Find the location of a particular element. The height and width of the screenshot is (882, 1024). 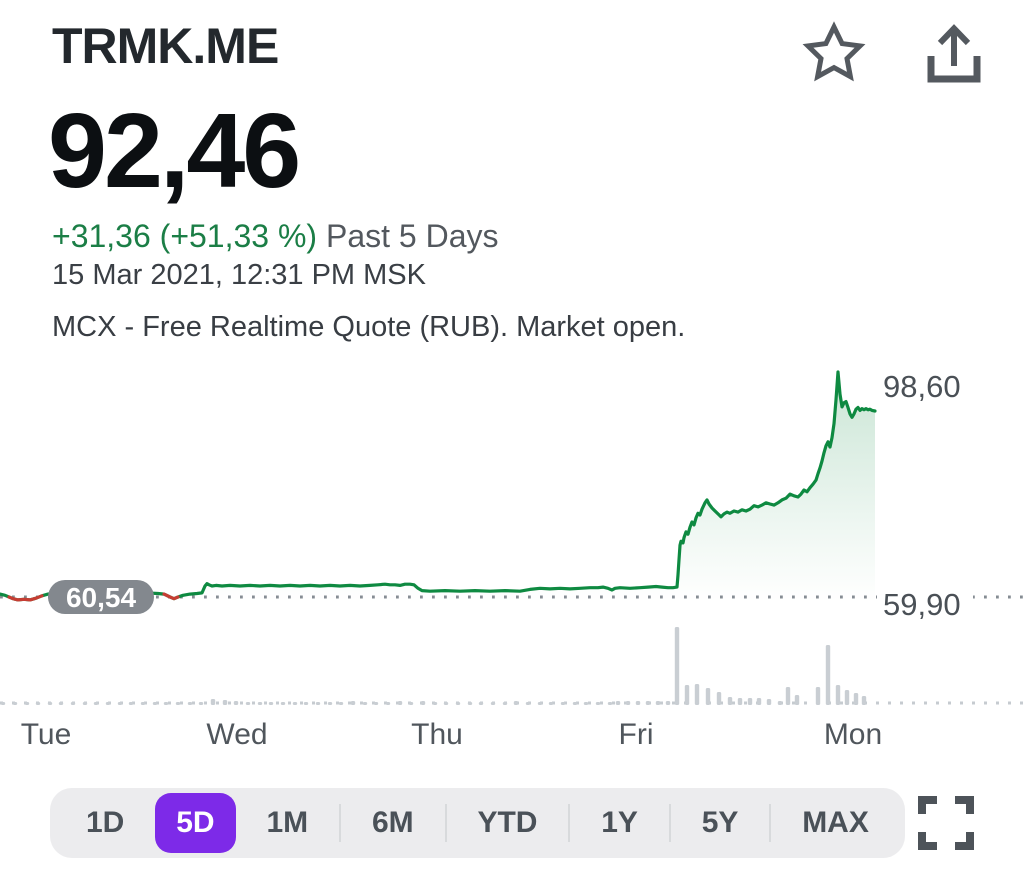

header-actions is located at coordinates (896, 51).